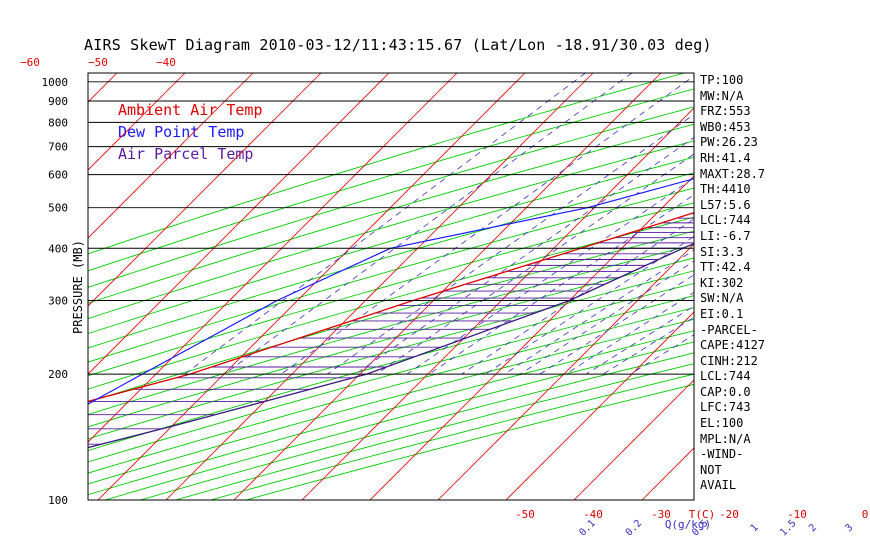 The width and height of the screenshot is (870, 560). I want to click on stat-item: CAP:0.0, so click(725, 391).